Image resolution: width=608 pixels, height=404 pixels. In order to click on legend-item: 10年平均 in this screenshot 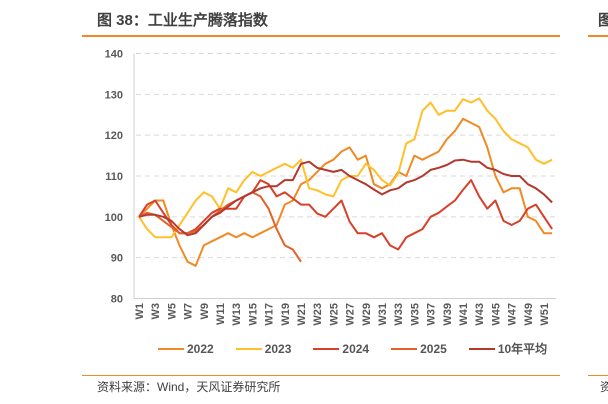, I will do `click(508, 348)`.